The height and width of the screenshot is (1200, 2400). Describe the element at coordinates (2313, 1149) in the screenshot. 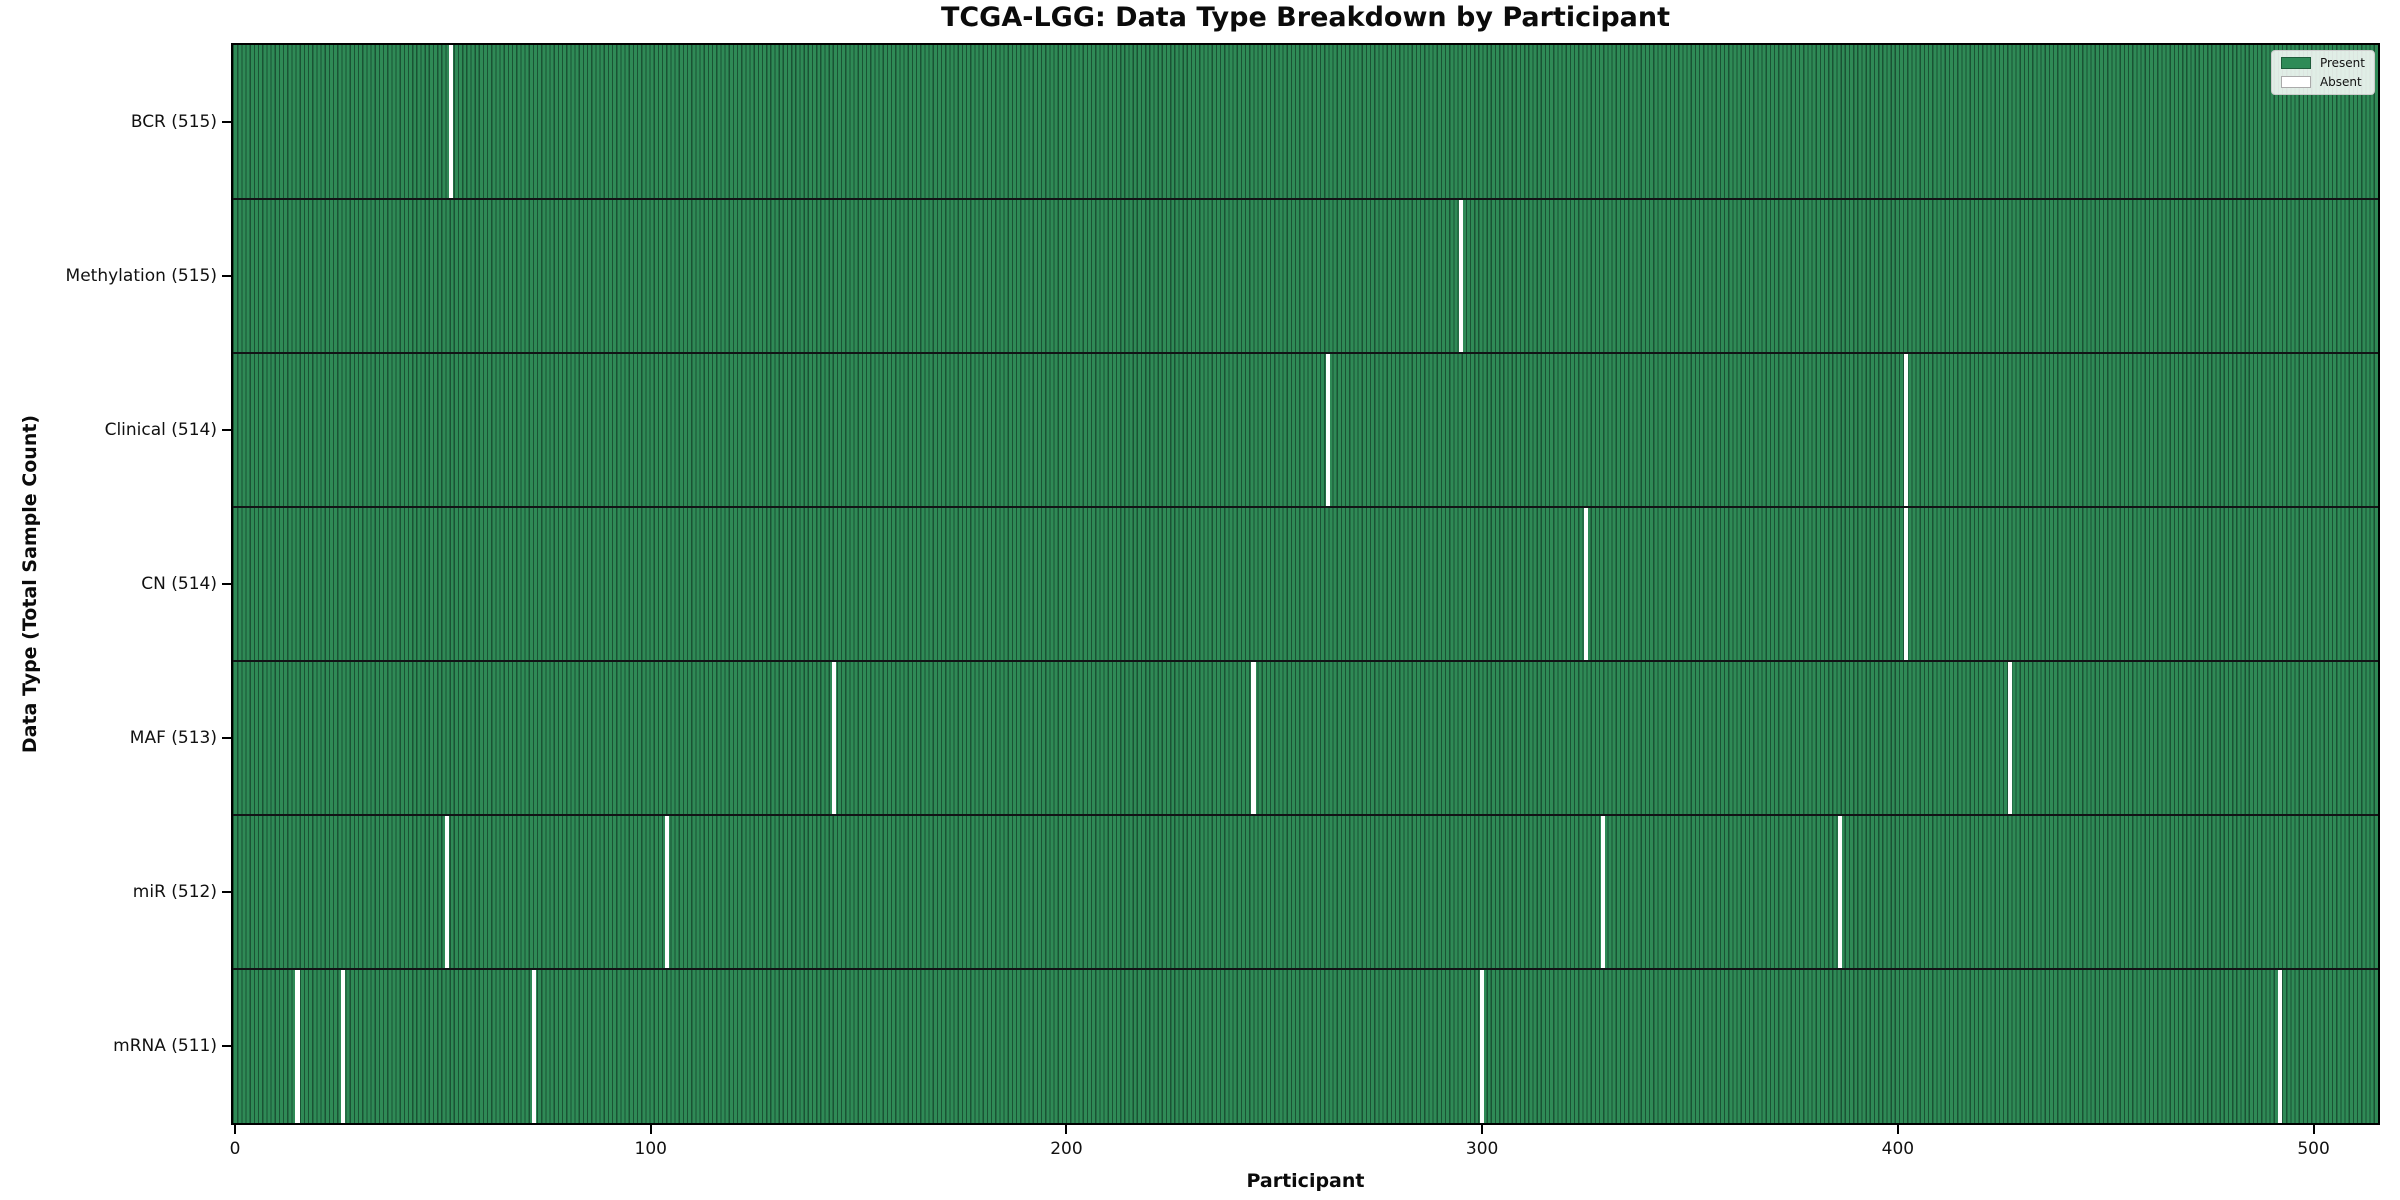

I see `x-tick-label-500: 500` at that location.